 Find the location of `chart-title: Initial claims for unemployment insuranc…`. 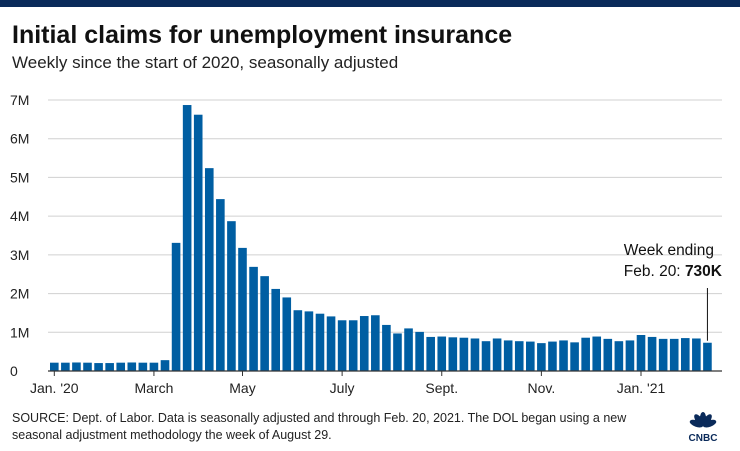

chart-title: Initial claims for unemployment insuranc… is located at coordinates (262, 35).